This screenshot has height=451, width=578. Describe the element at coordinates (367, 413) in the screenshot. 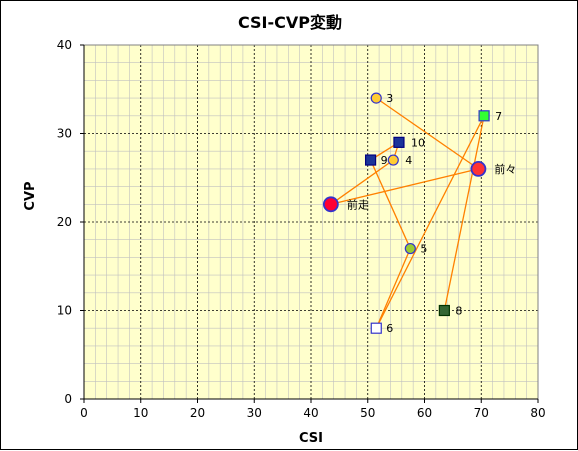

I see `x-tick-label: 50` at that location.